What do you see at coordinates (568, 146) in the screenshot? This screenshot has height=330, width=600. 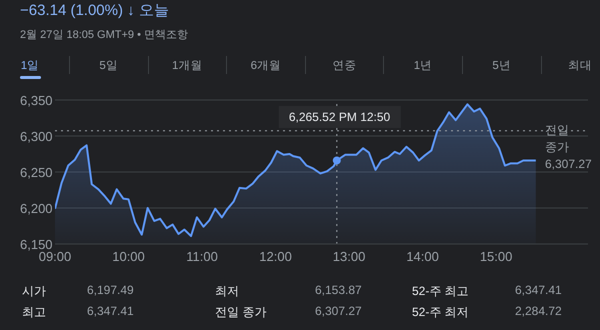 I see `ref-line-label: 전일 종가 6,307.27` at bounding box center [568, 146].